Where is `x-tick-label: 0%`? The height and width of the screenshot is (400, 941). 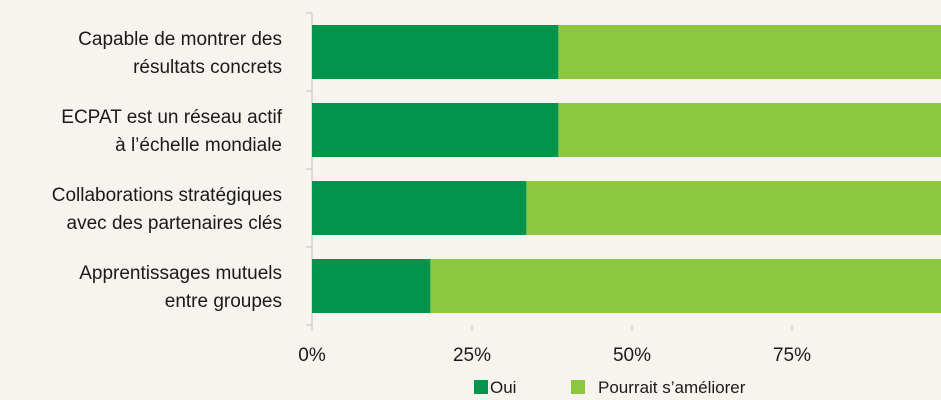 x-tick-label: 0% is located at coordinates (312, 355).